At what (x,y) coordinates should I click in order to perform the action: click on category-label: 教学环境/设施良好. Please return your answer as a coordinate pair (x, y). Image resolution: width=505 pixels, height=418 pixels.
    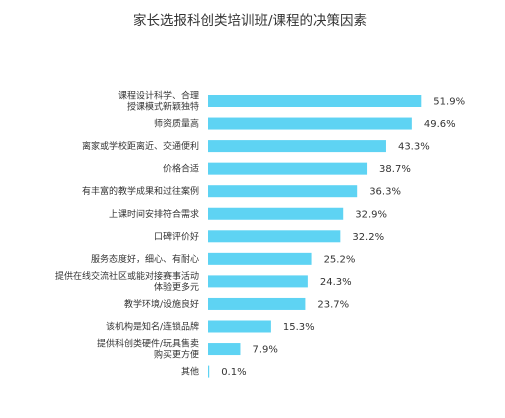
    Looking at the image, I should click on (161, 304).